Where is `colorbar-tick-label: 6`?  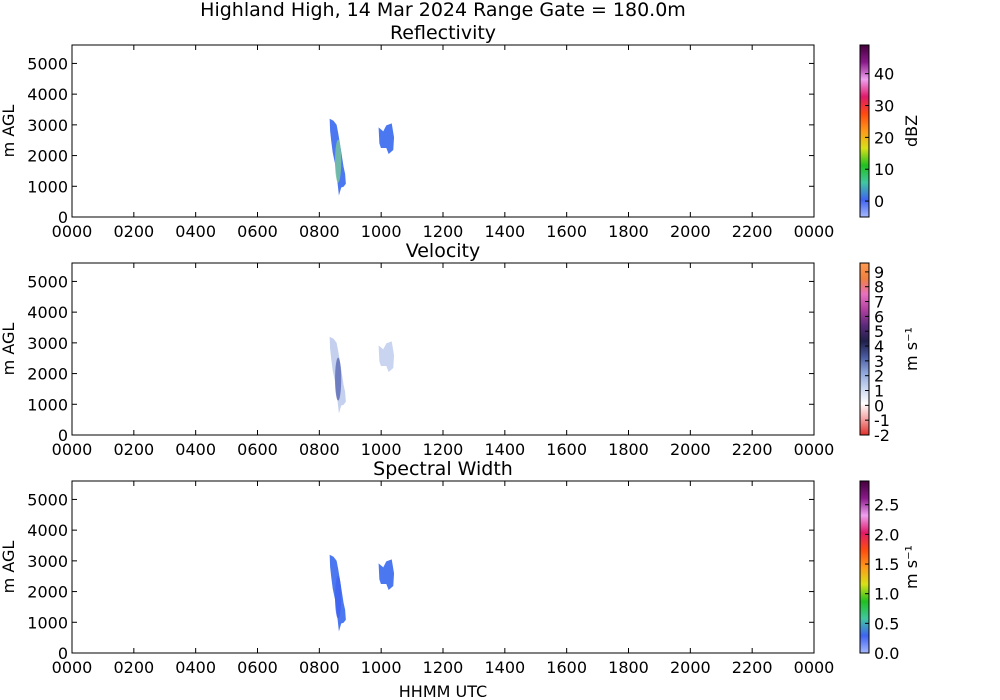
colorbar-tick-label: 6 is located at coordinates (879, 316).